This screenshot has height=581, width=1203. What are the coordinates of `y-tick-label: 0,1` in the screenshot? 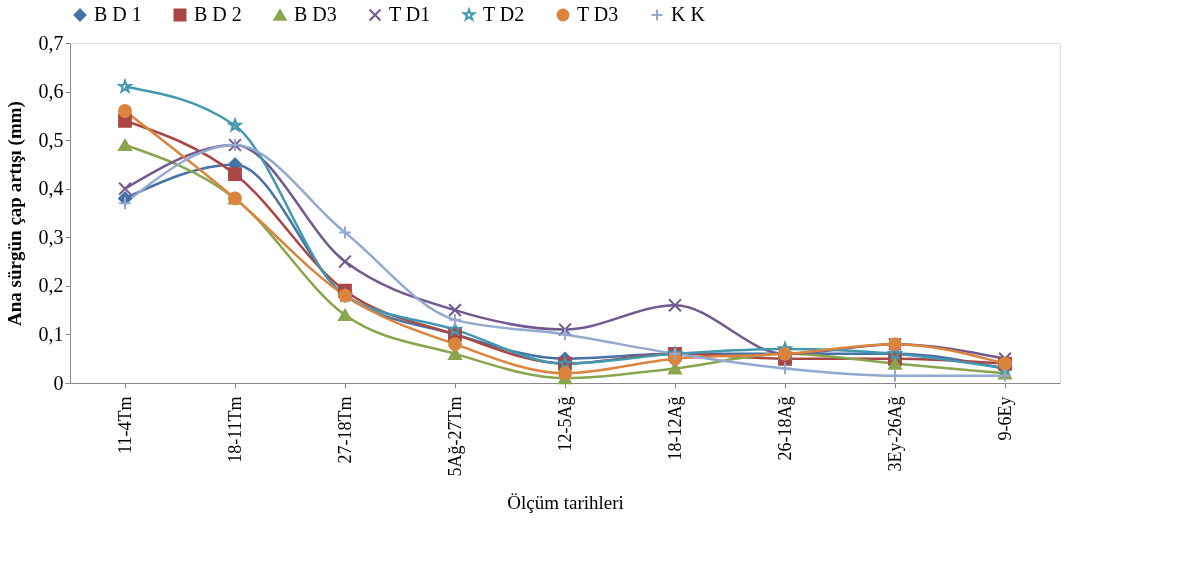 It's located at (51, 333).